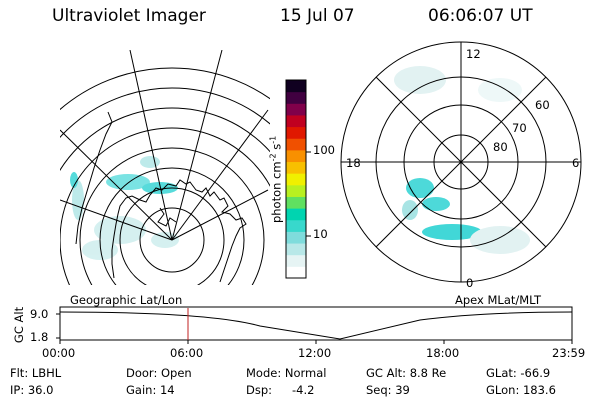  I want to click on apex-map-caption: Apex MLat/MLT, so click(498, 300).